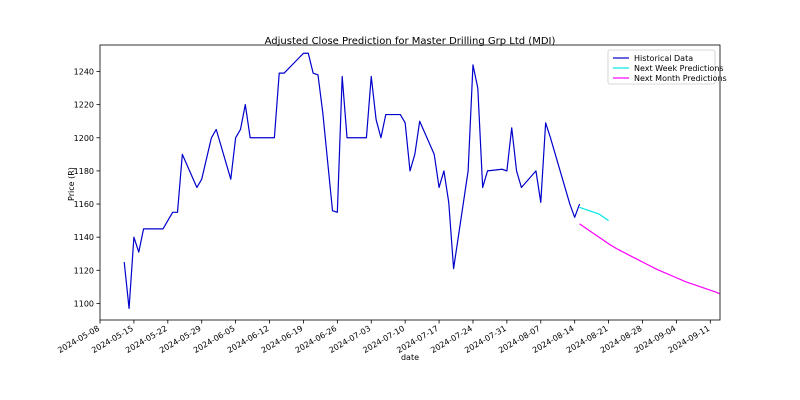  I want to click on y-tick-label: 1240, so click(84, 72).